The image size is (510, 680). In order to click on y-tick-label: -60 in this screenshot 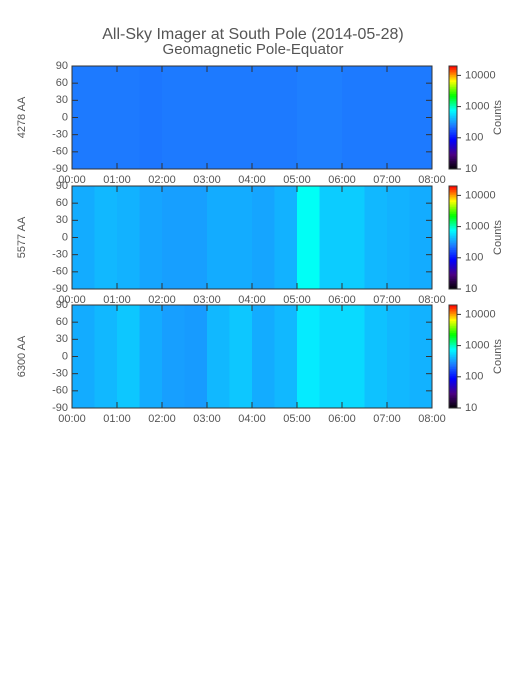, I will do `click(60, 152)`.